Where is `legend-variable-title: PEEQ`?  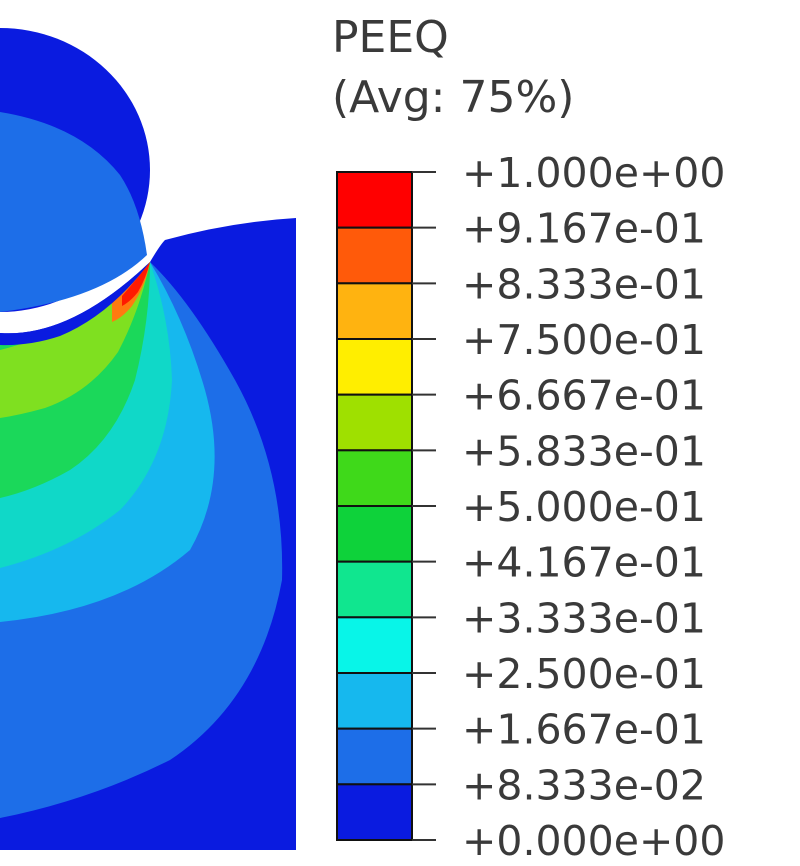 legend-variable-title: PEEQ is located at coordinates (390, 37).